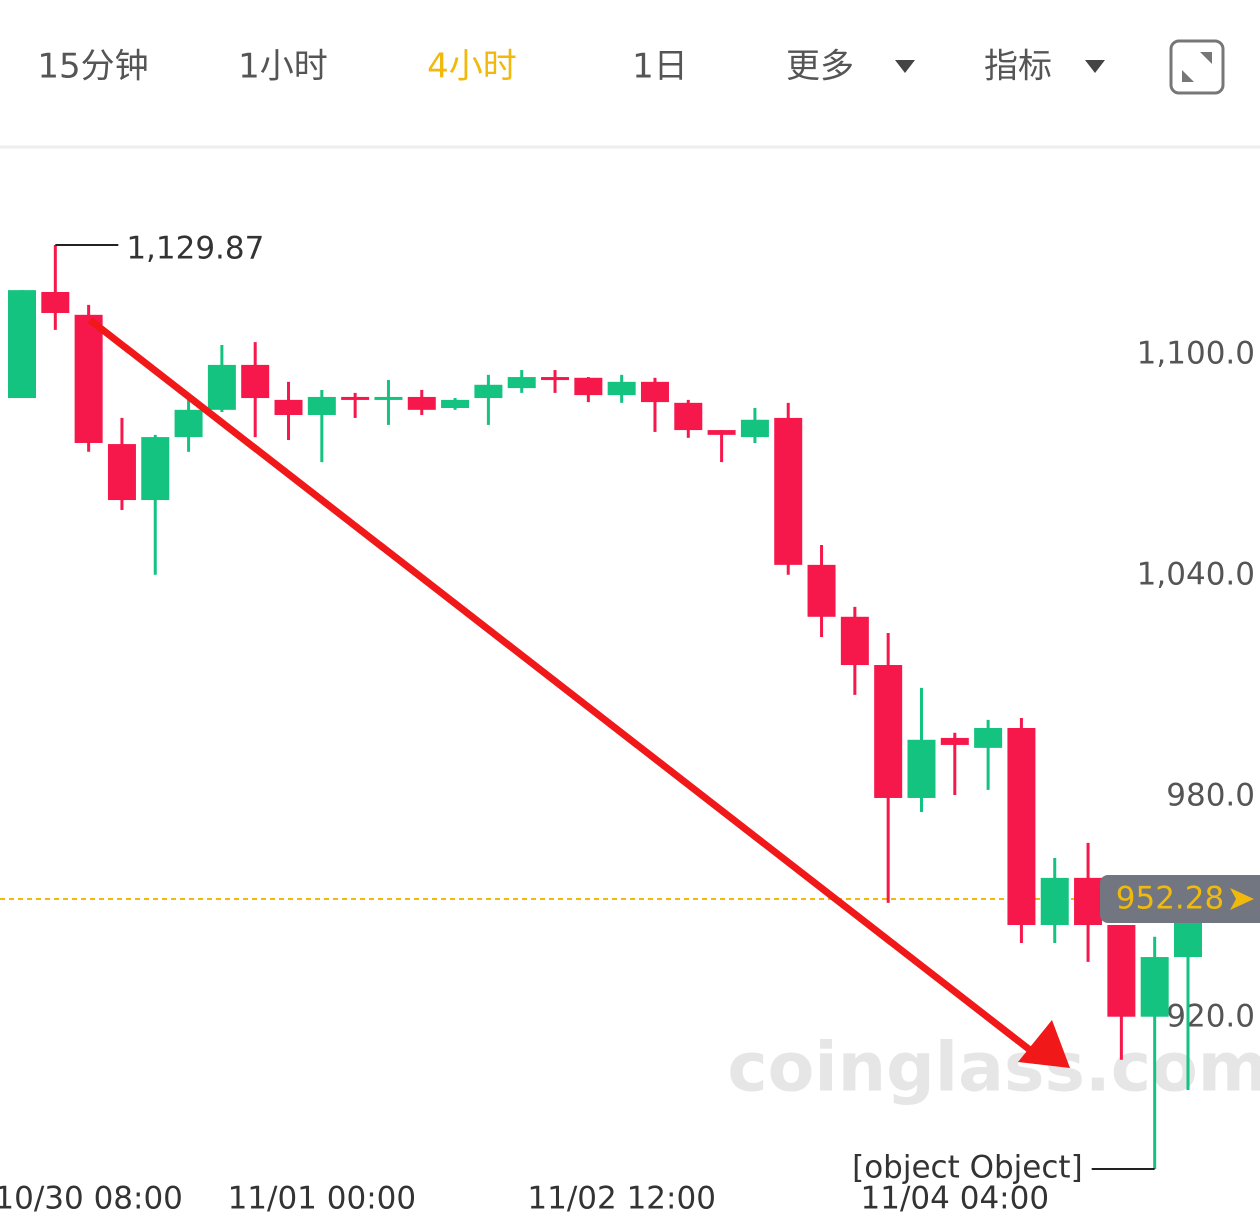 Image resolution: width=1260 pixels, height=1226 pixels. What do you see at coordinates (1242, 898) in the screenshot?
I see `last-price-arrow` at bounding box center [1242, 898].